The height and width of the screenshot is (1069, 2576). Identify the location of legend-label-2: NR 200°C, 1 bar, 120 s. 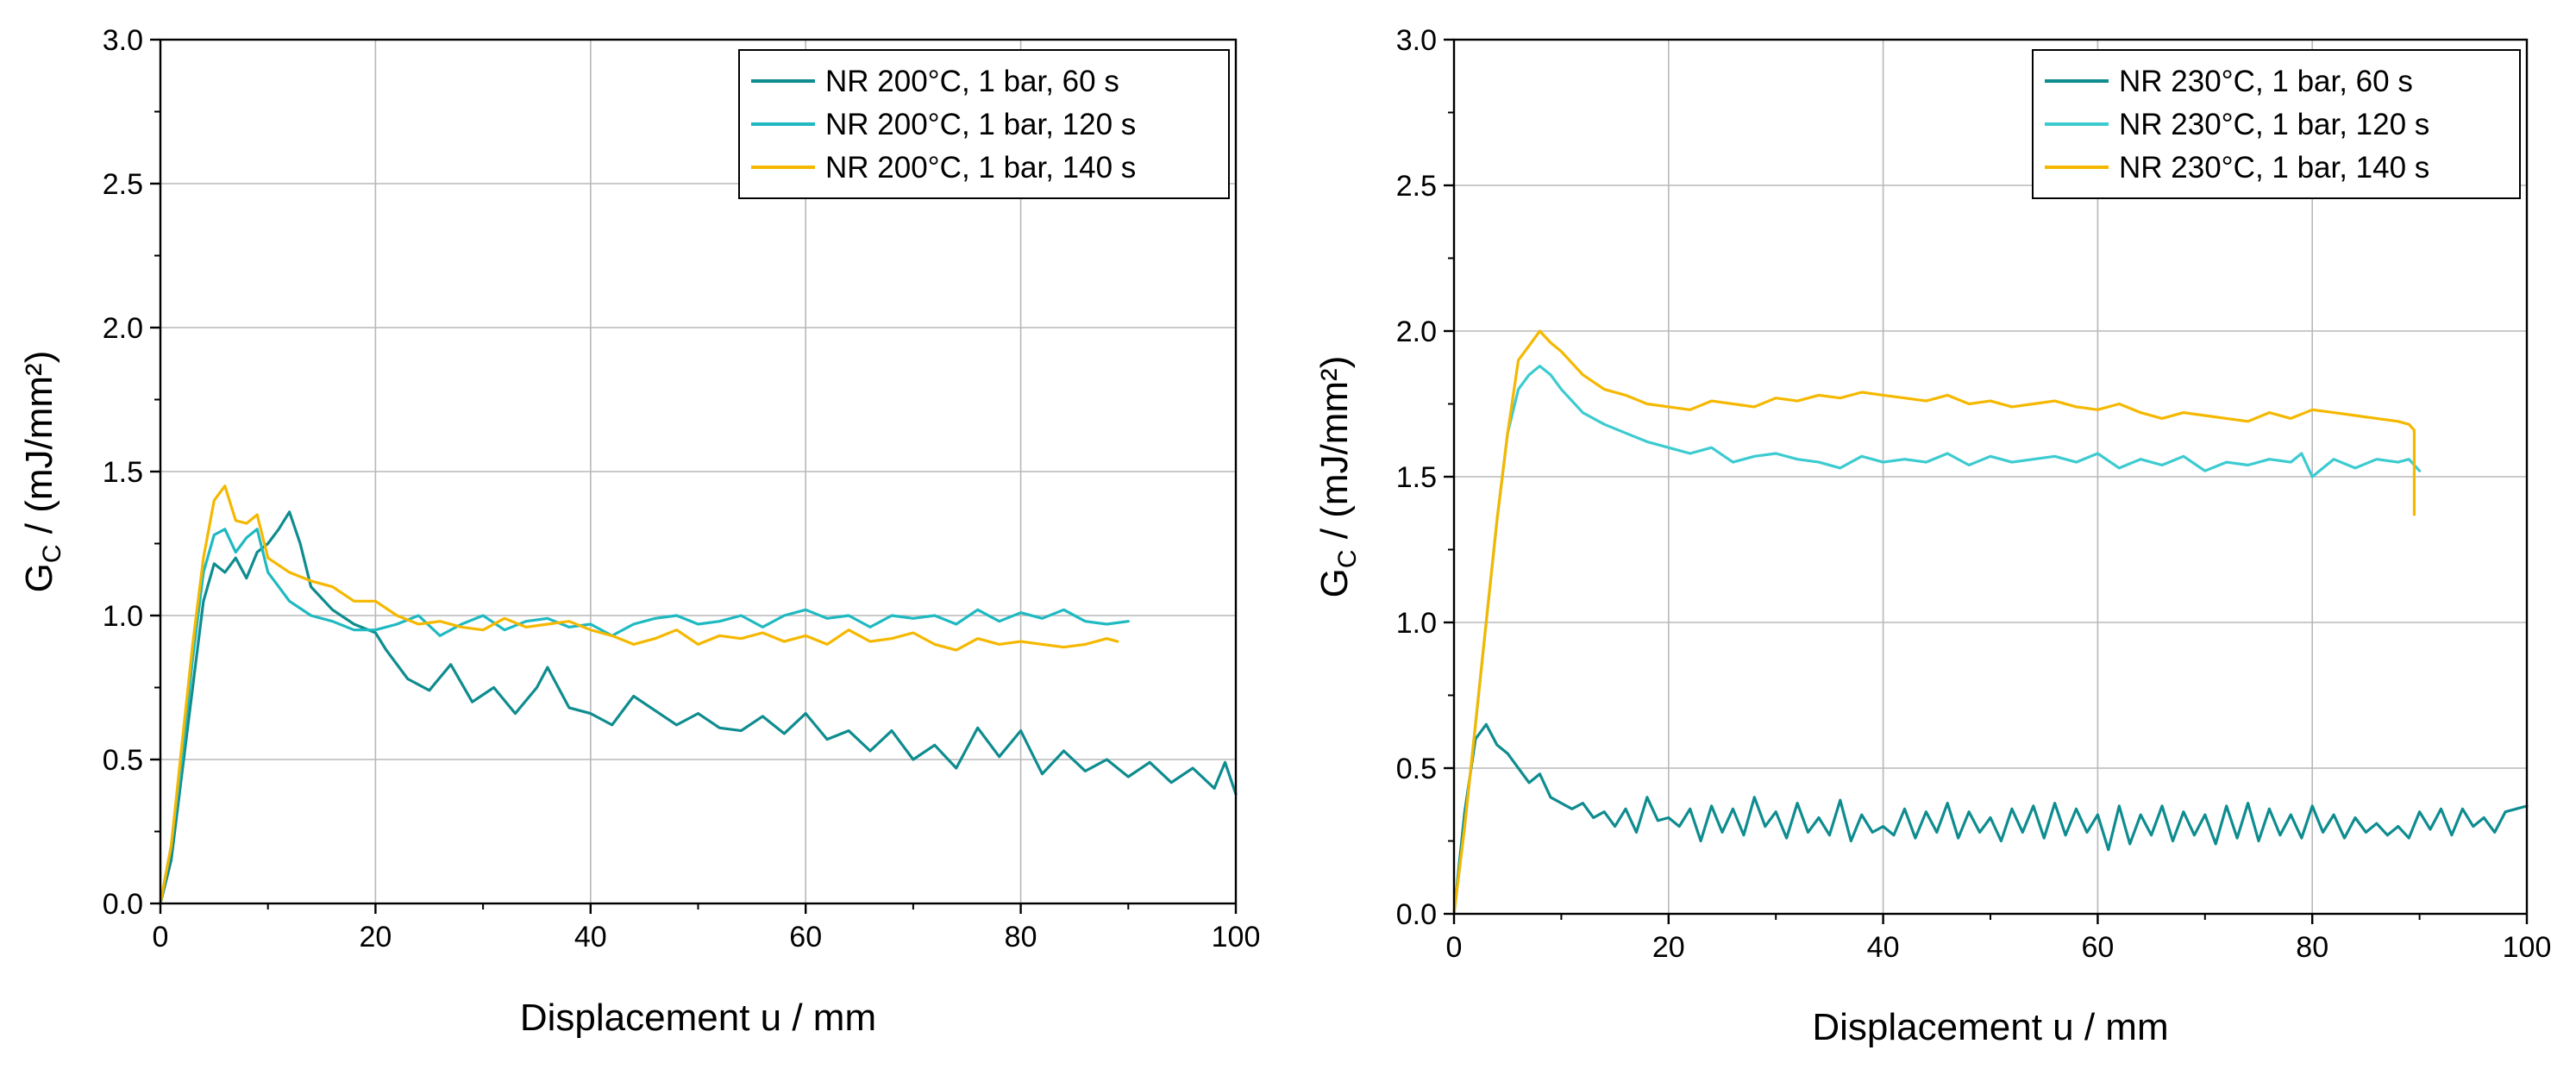
(981, 124).